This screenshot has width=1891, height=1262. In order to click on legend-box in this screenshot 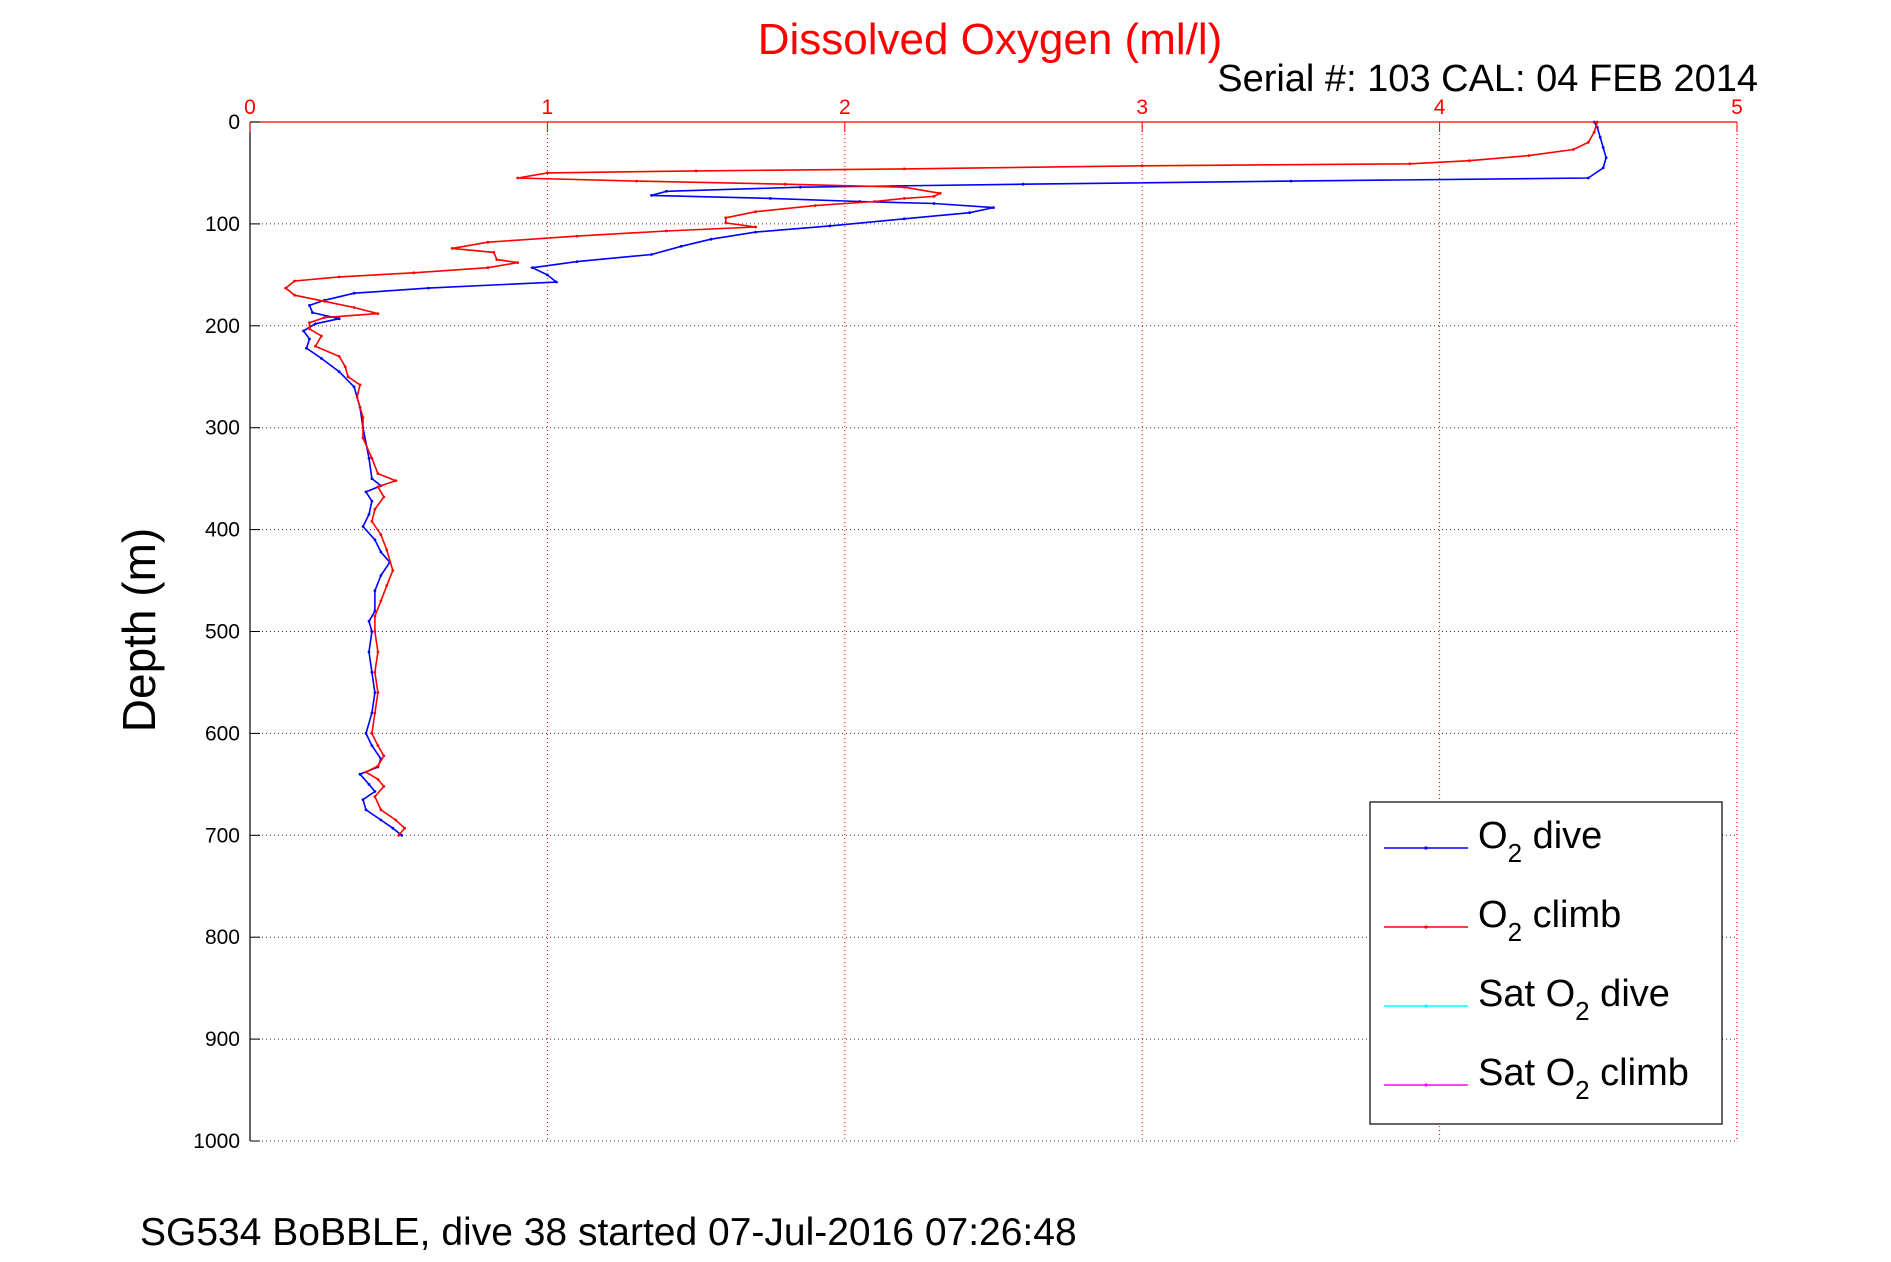, I will do `click(1546, 963)`.